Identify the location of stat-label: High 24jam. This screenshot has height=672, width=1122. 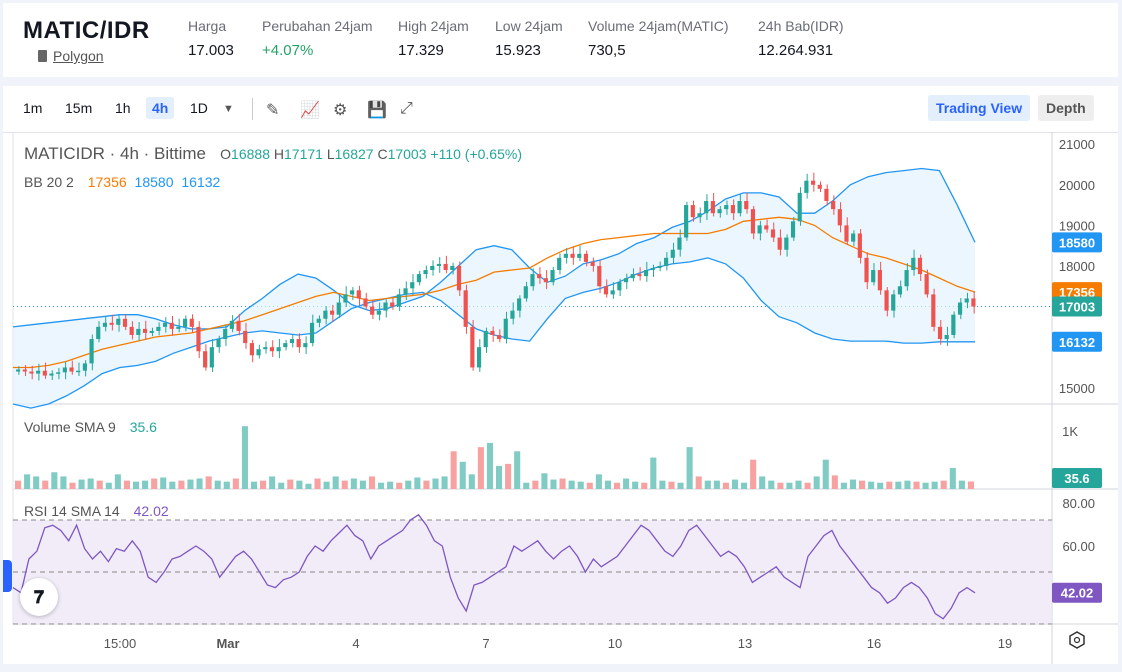
(433, 26).